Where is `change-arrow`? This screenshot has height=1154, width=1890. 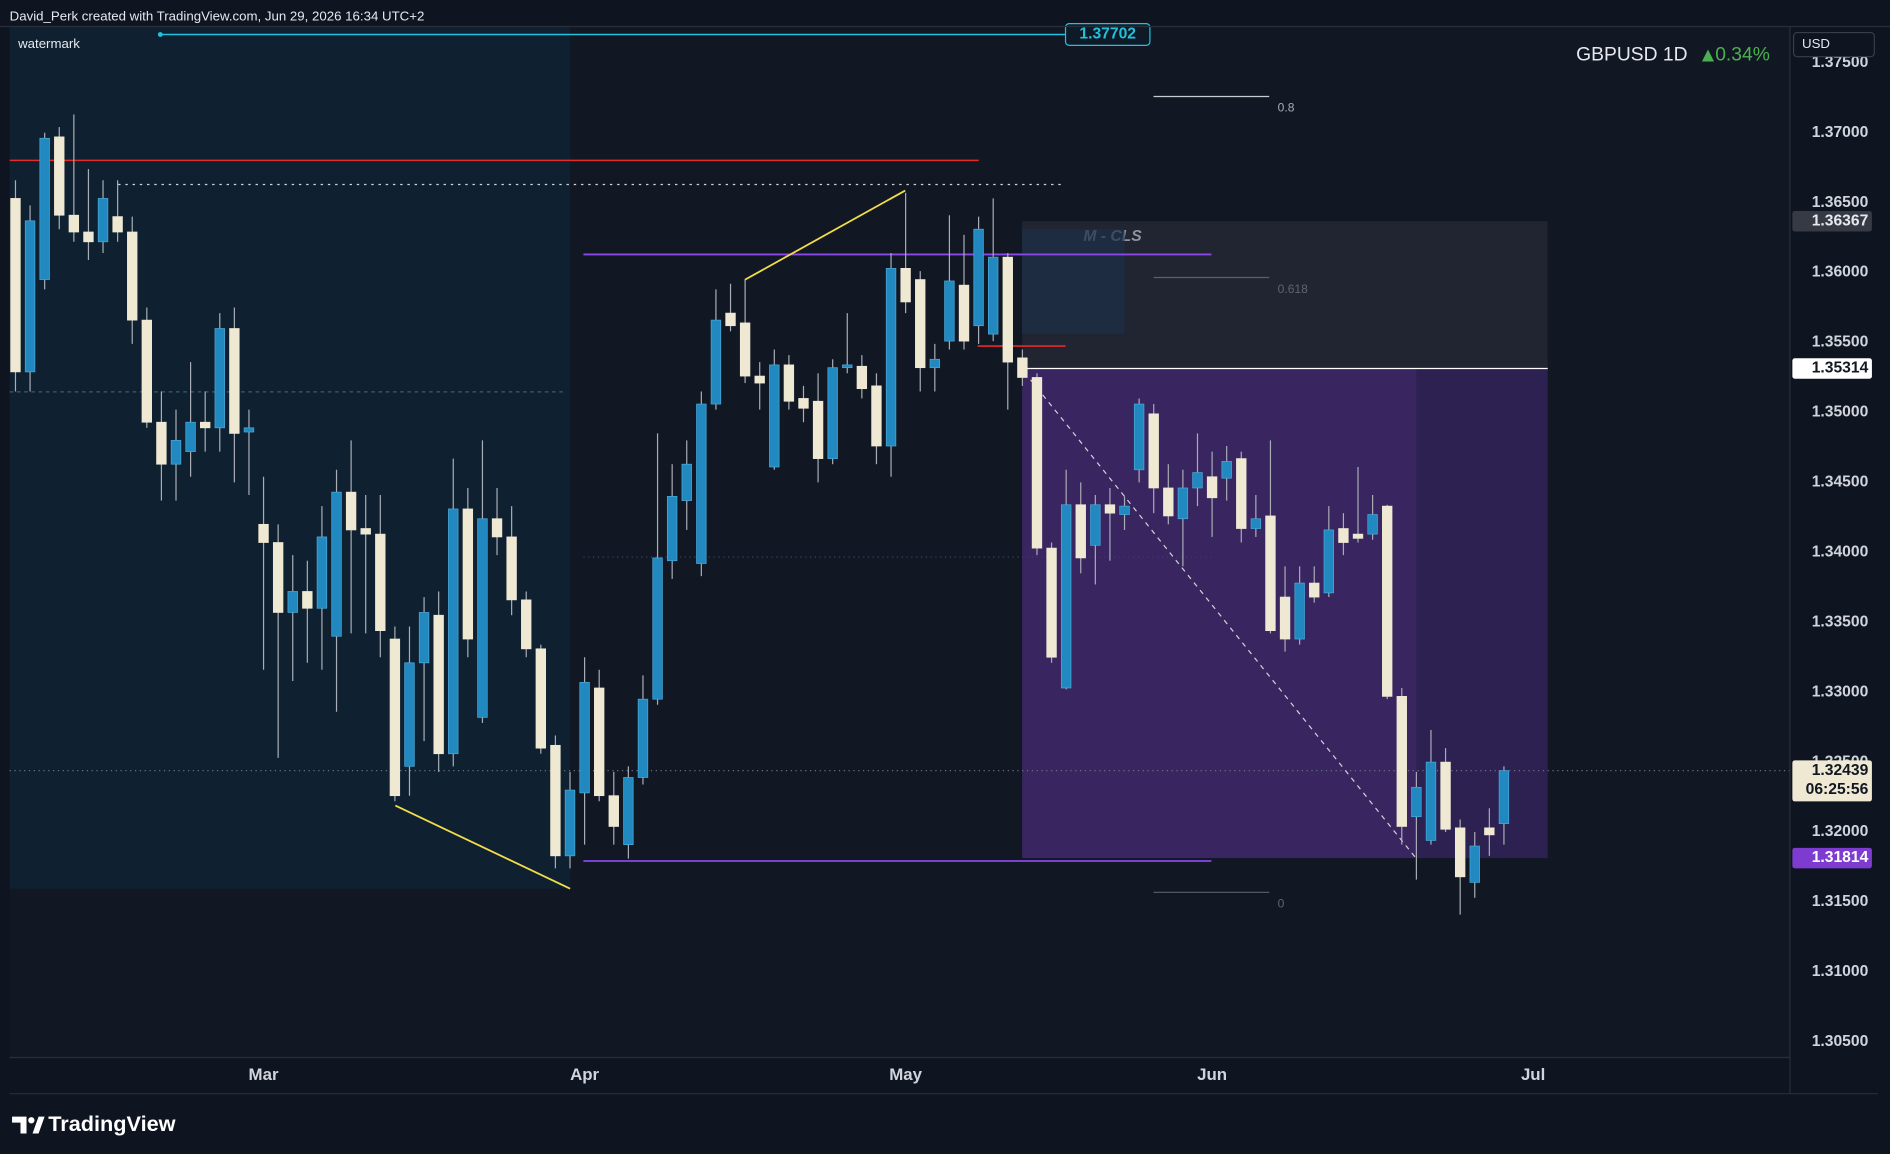 change-arrow is located at coordinates (1708, 55).